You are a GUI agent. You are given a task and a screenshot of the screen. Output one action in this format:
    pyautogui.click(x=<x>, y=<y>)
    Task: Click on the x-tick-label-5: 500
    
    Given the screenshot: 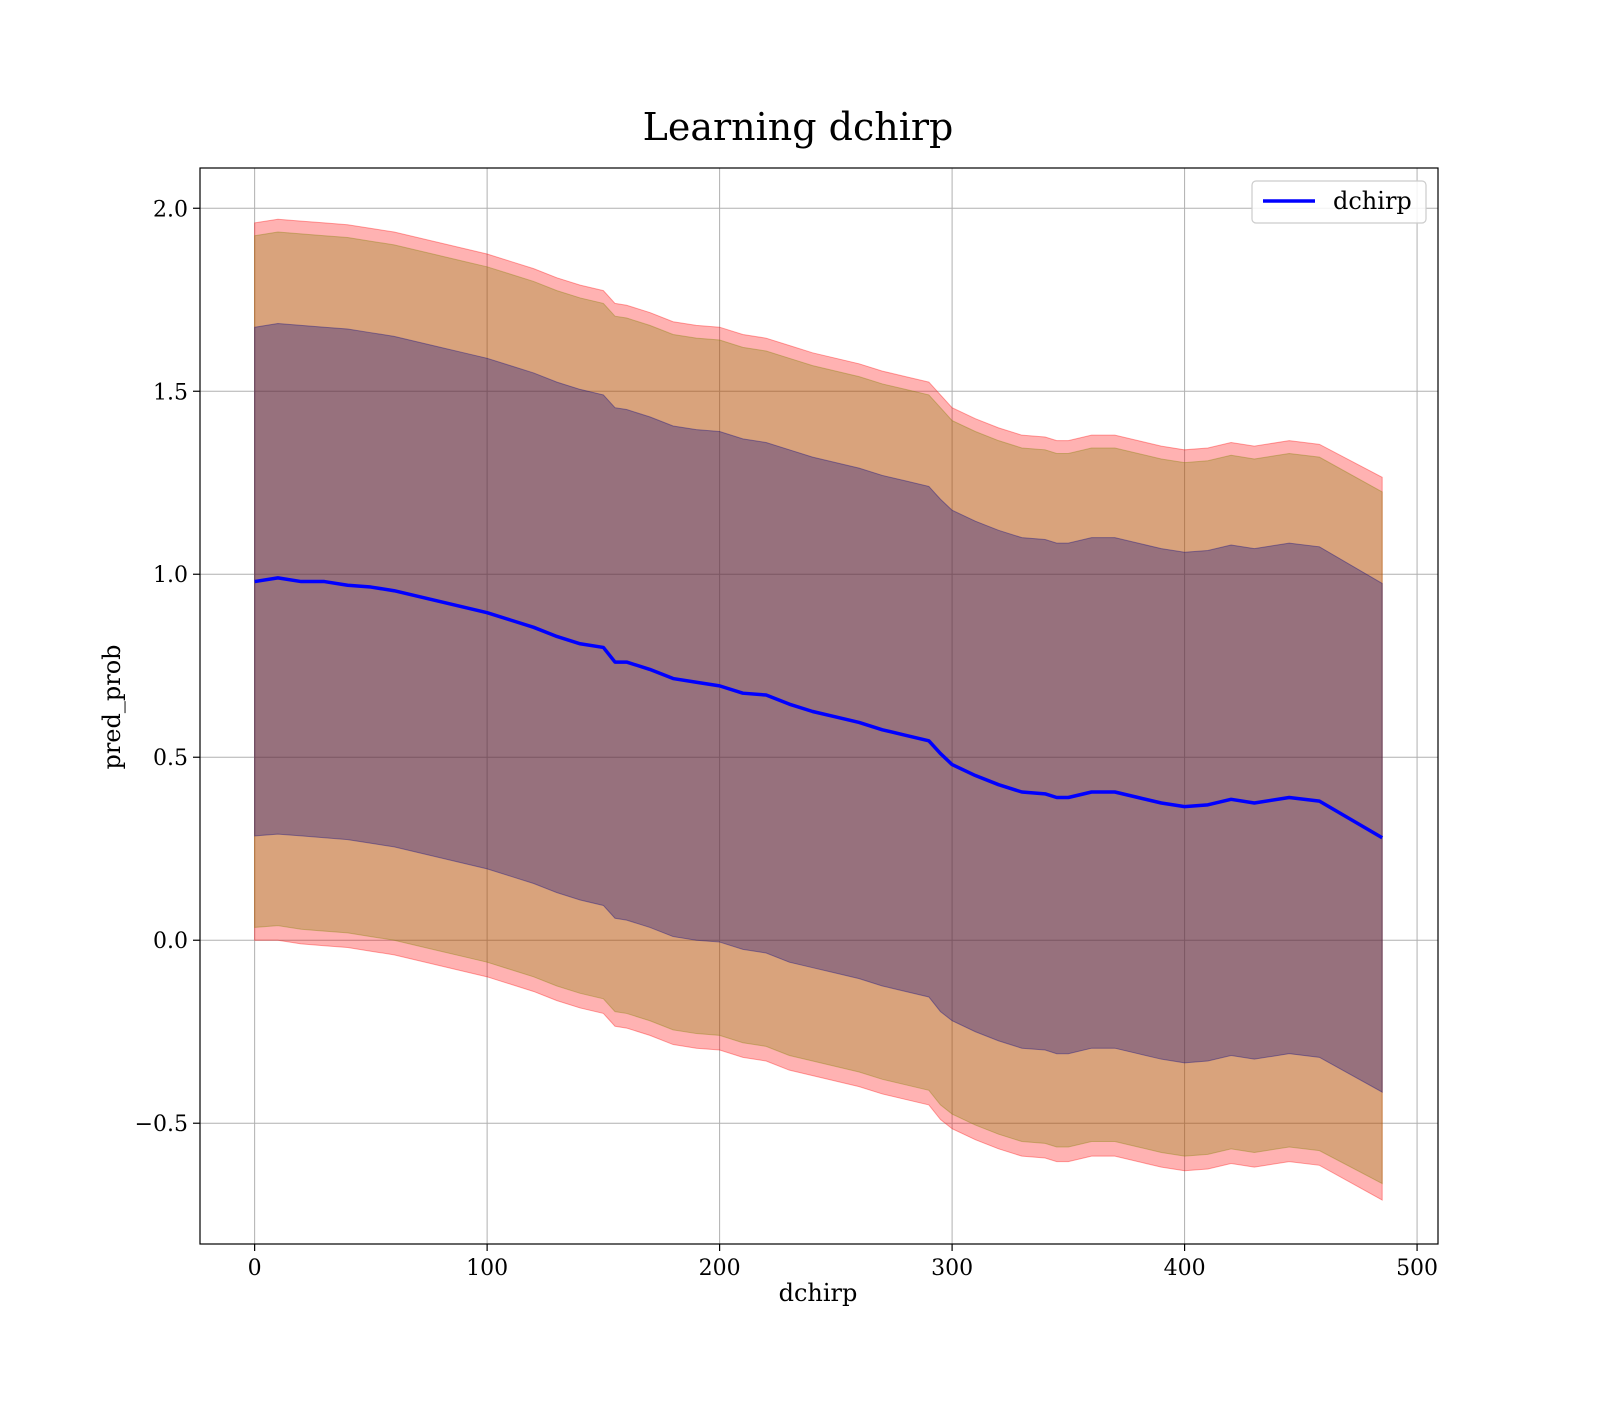 What is the action you would take?
    pyautogui.click(x=1417, y=1268)
    